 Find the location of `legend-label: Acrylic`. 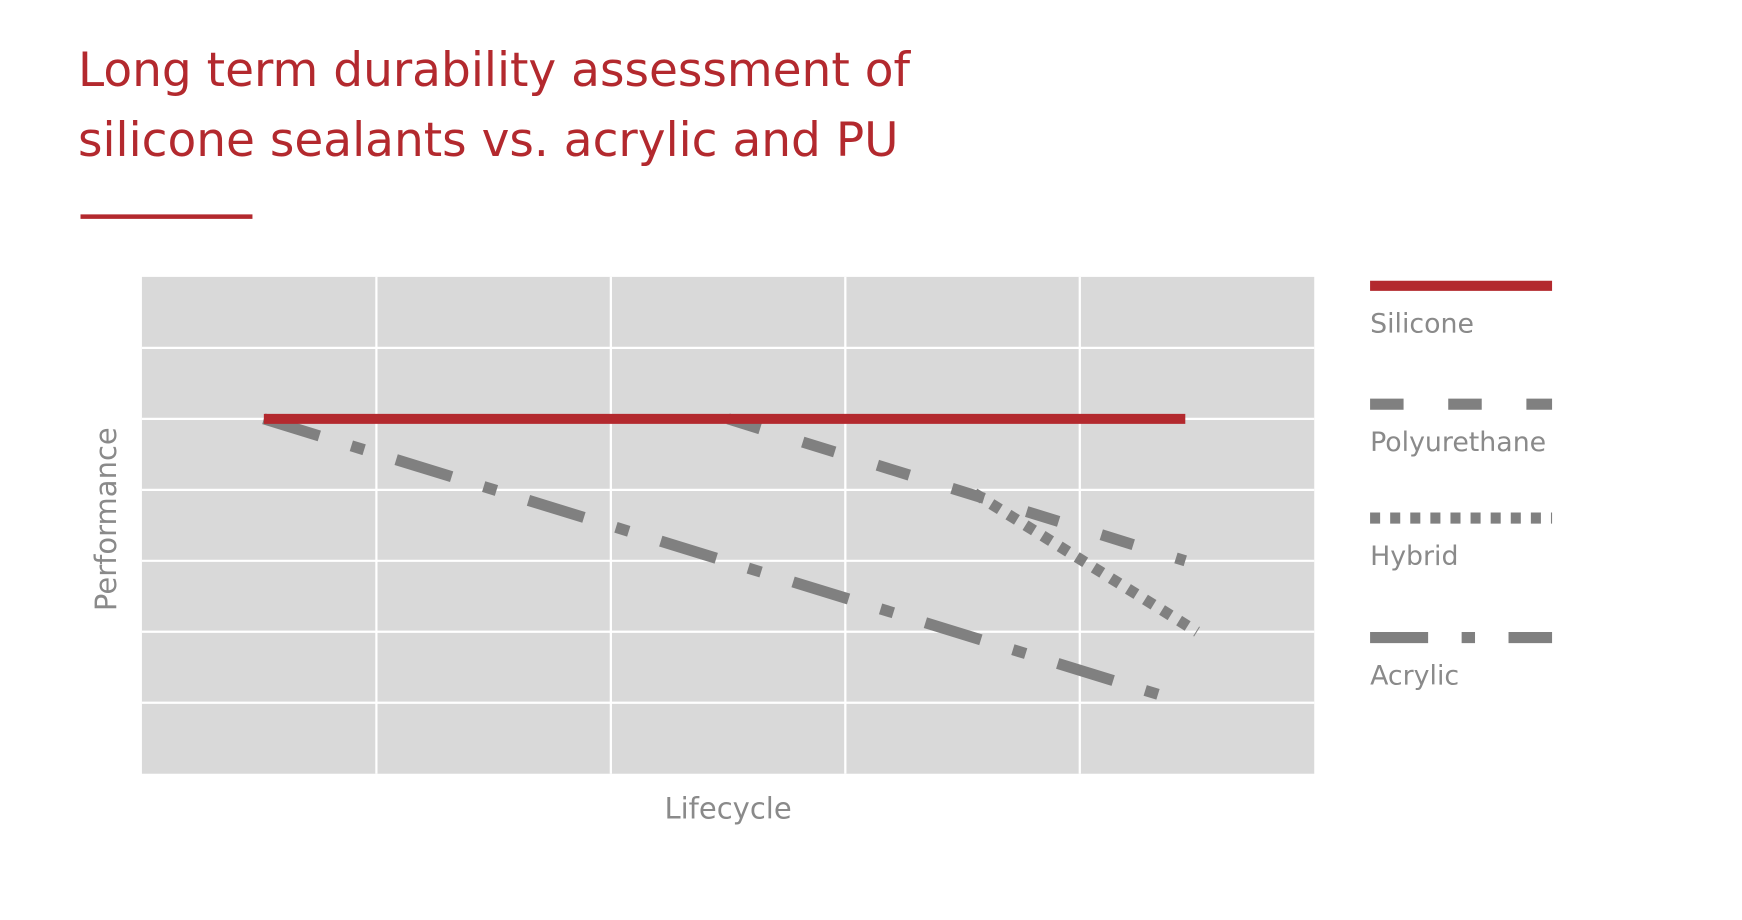

legend-label: Acrylic is located at coordinates (1414, 675).